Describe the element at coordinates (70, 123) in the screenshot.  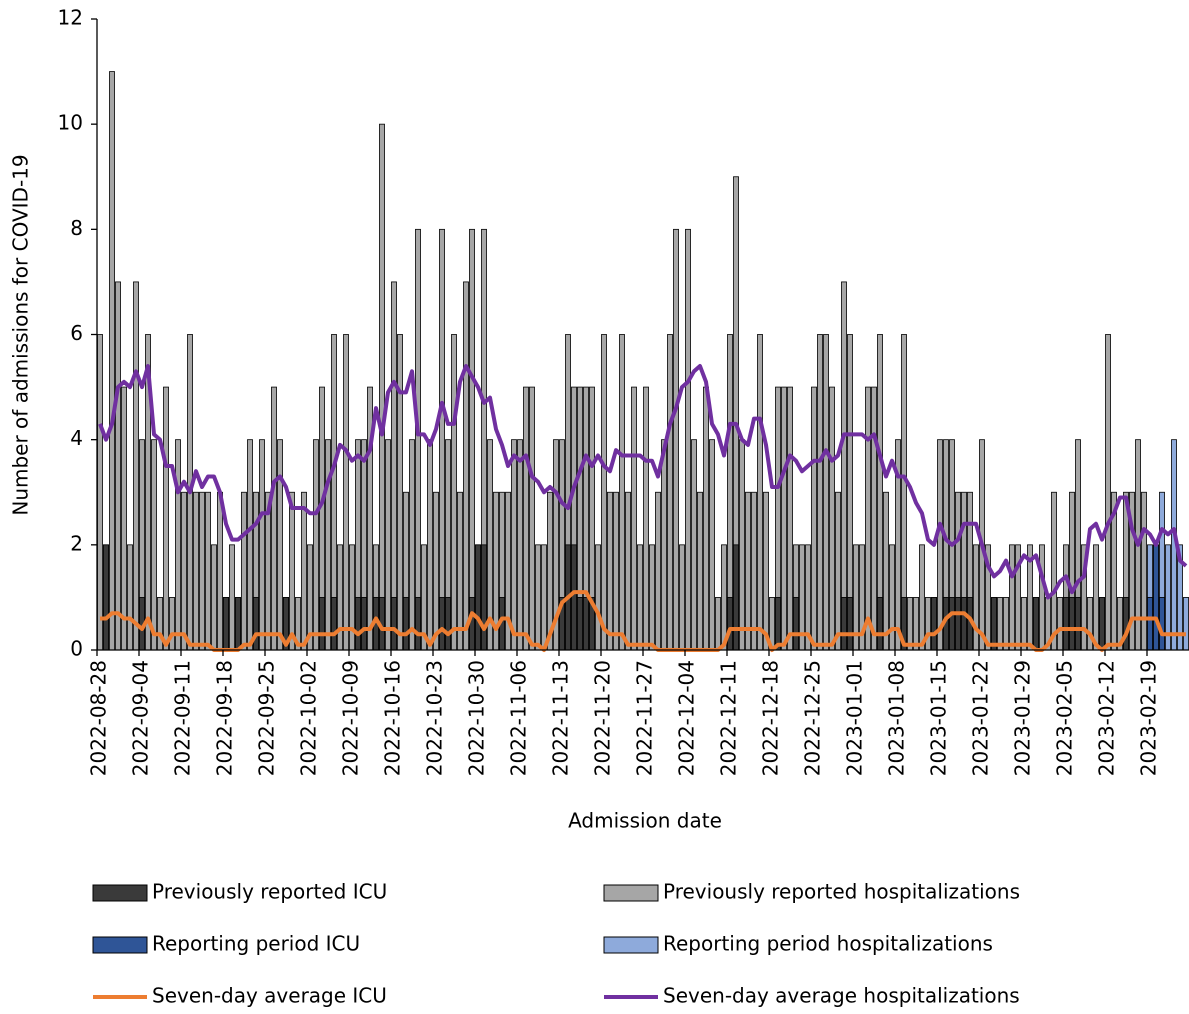
I see `y-tick-label: 10` at that location.